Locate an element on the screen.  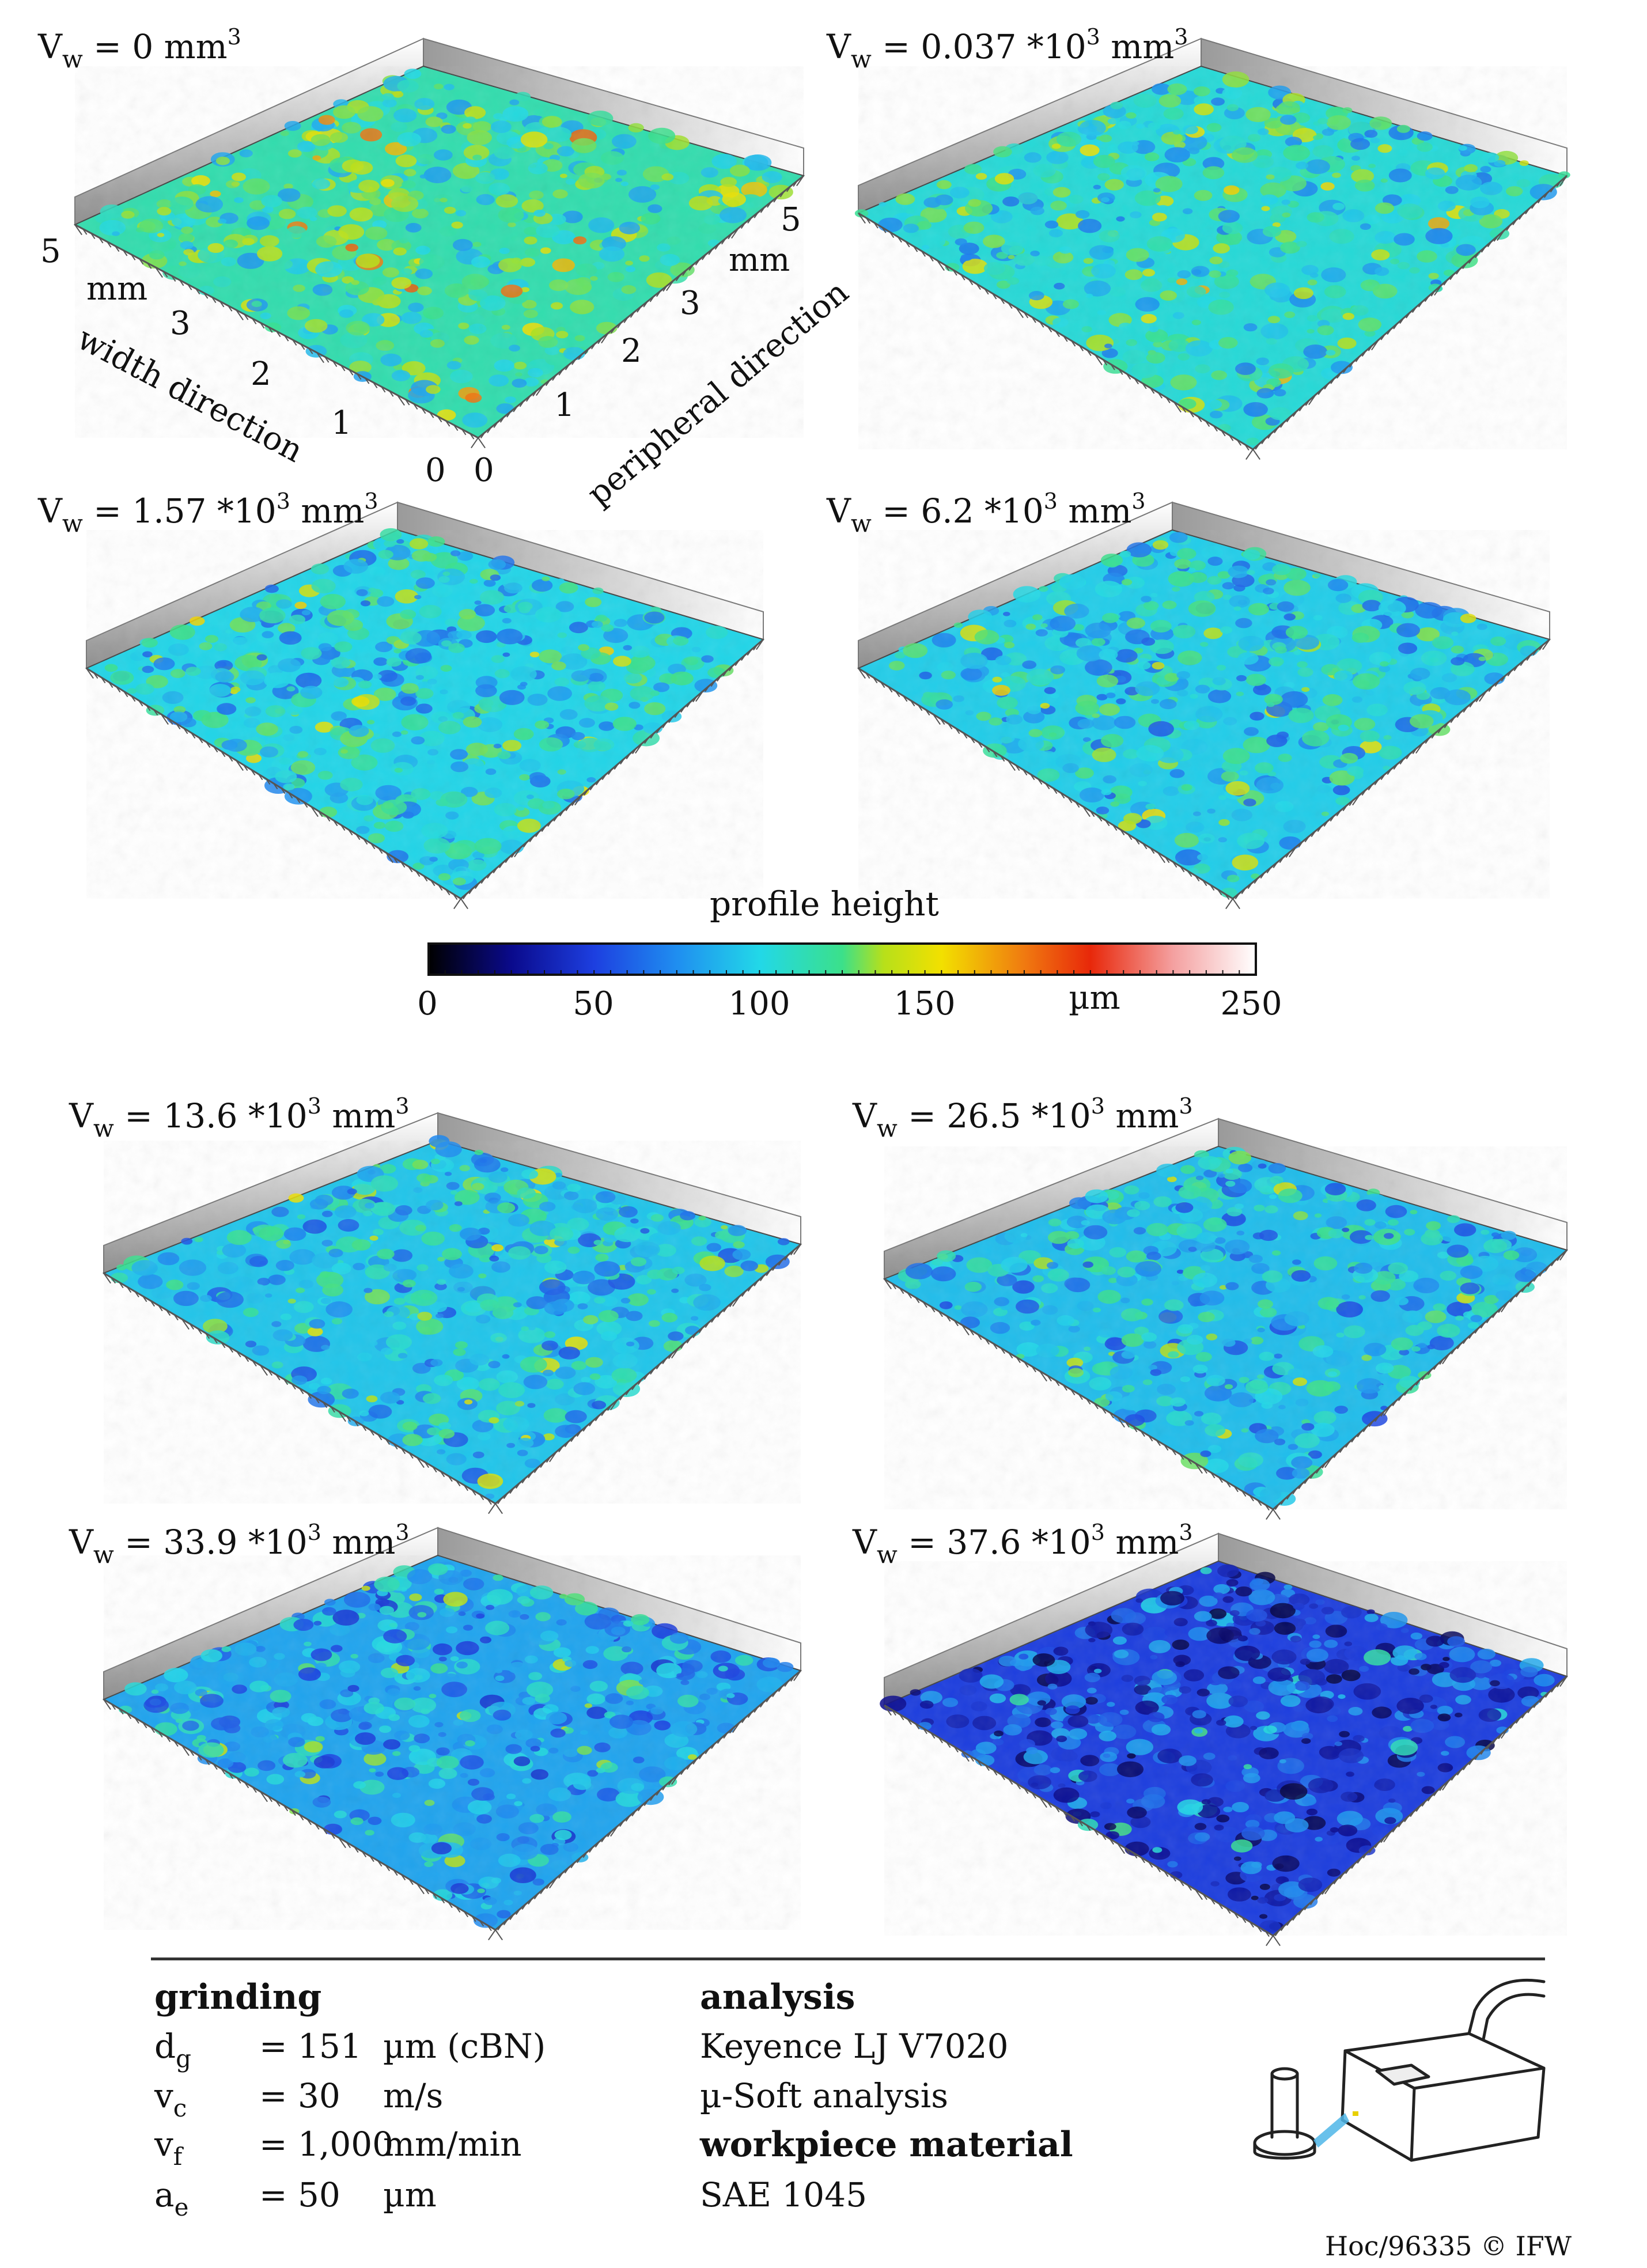
width-axis-ticks: 5 3 2 1 0 is located at coordinates (243, 361).